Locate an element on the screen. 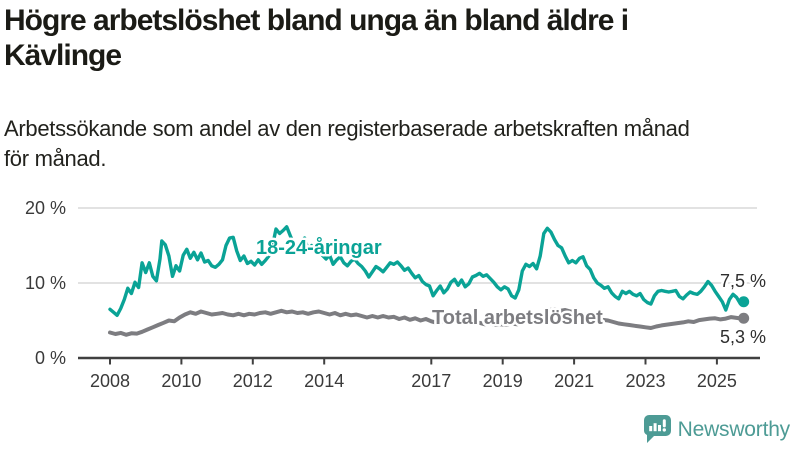 This screenshot has height=450, width=800. x-tick-label: 2014 is located at coordinates (324, 381).